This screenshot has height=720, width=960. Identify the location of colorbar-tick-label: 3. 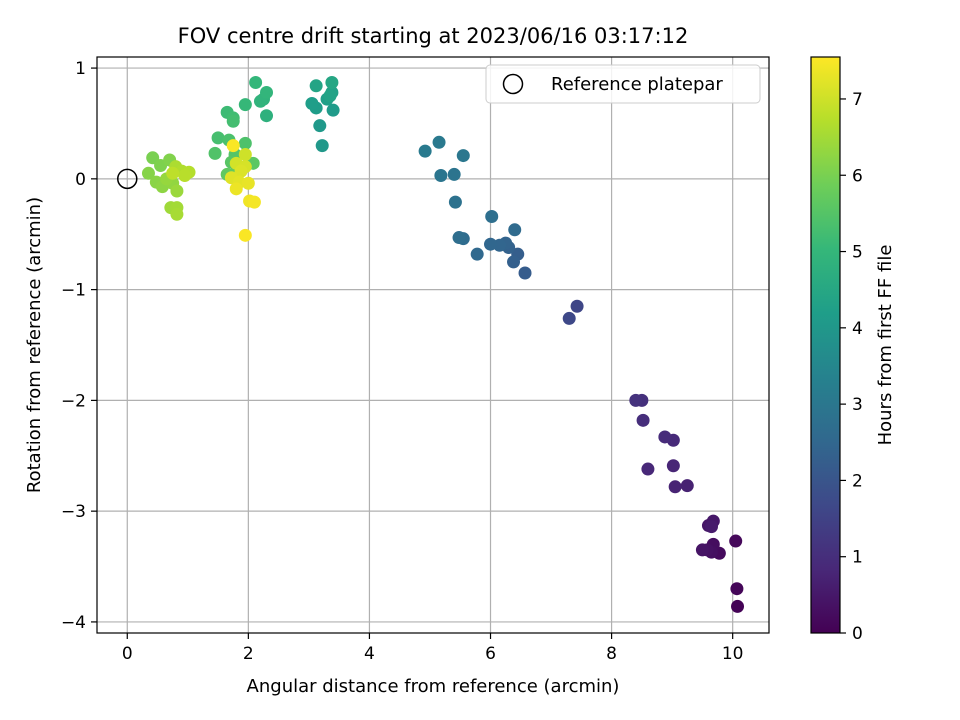
(857, 405).